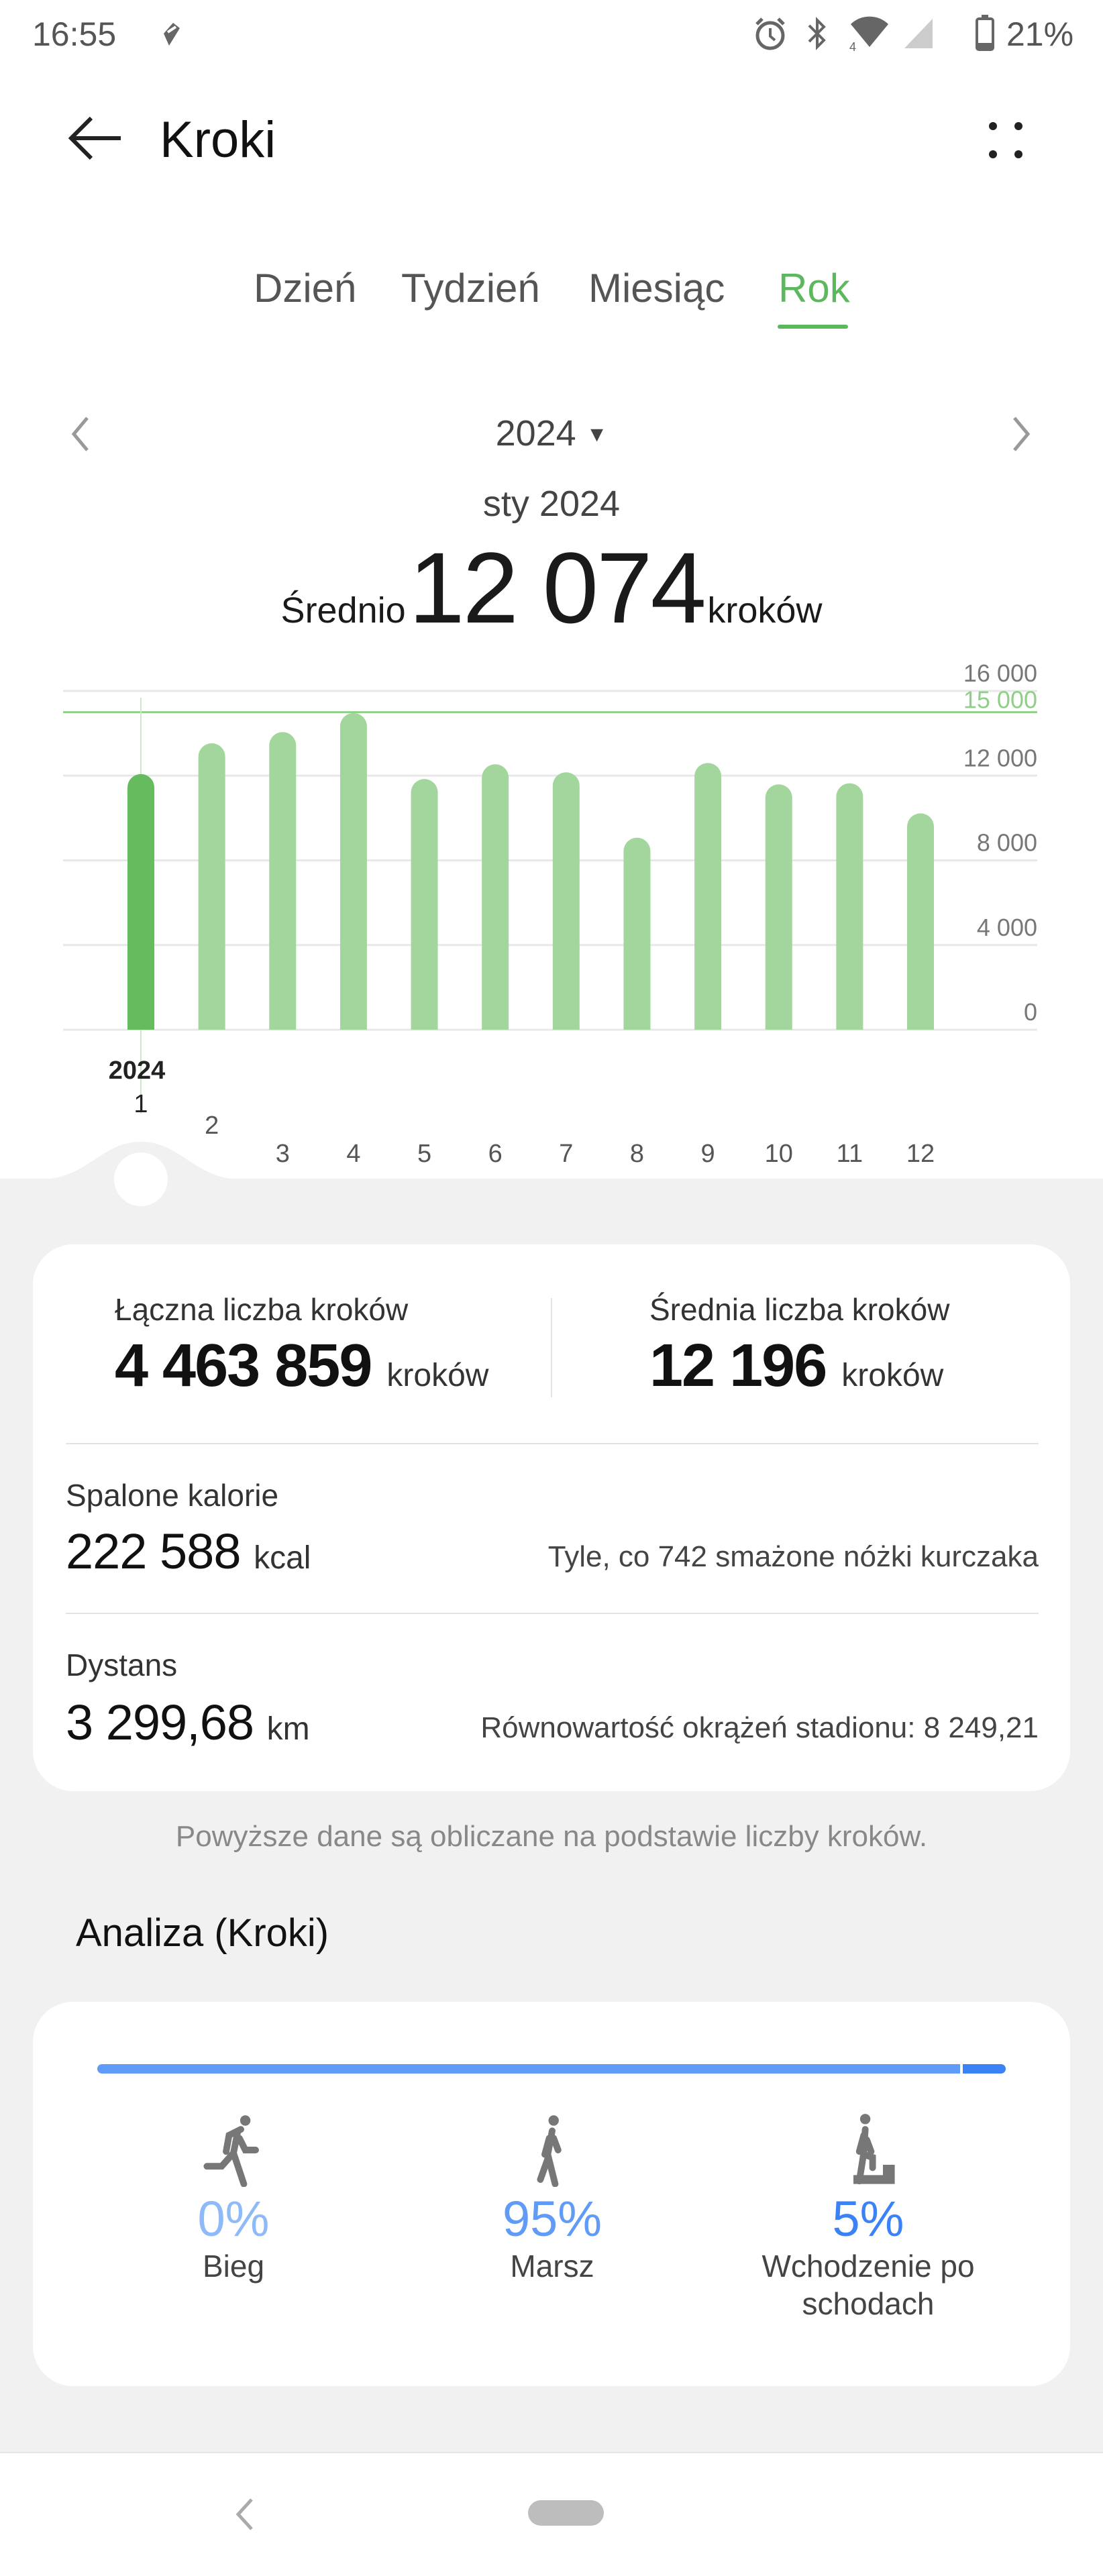 The width and height of the screenshot is (1103, 2576). Describe the element at coordinates (231, 2151) in the screenshot. I see `running-icon` at that location.